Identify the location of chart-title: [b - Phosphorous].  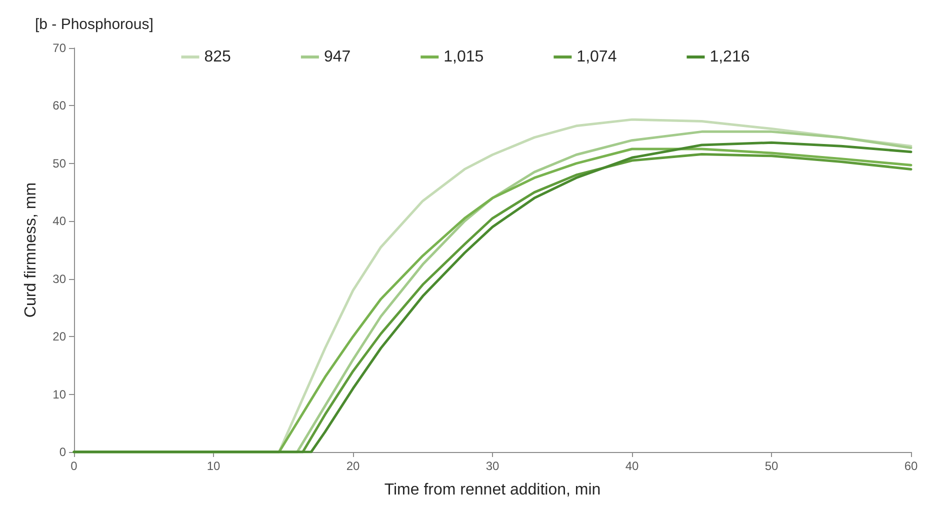
(94, 24).